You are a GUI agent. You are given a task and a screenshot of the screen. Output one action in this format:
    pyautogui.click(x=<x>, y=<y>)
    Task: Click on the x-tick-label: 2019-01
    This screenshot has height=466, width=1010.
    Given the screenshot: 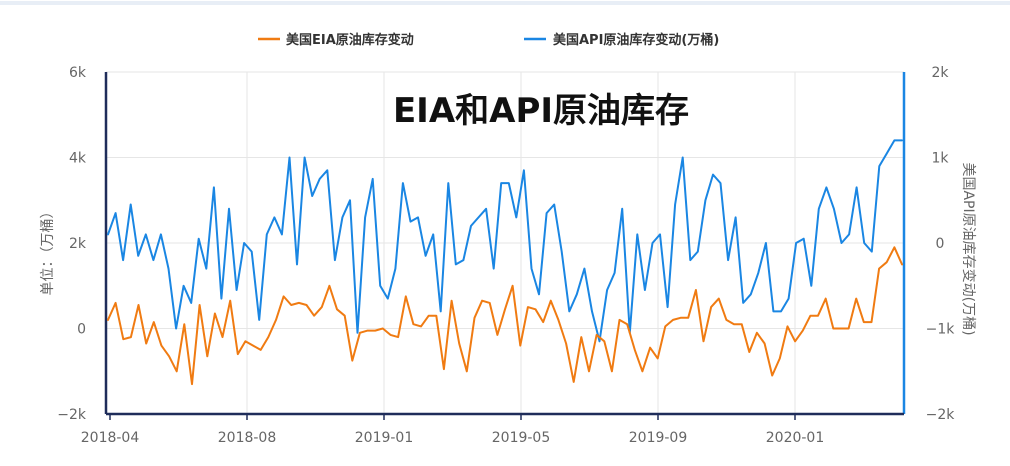 What is the action you would take?
    pyautogui.click(x=384, y=438)
    